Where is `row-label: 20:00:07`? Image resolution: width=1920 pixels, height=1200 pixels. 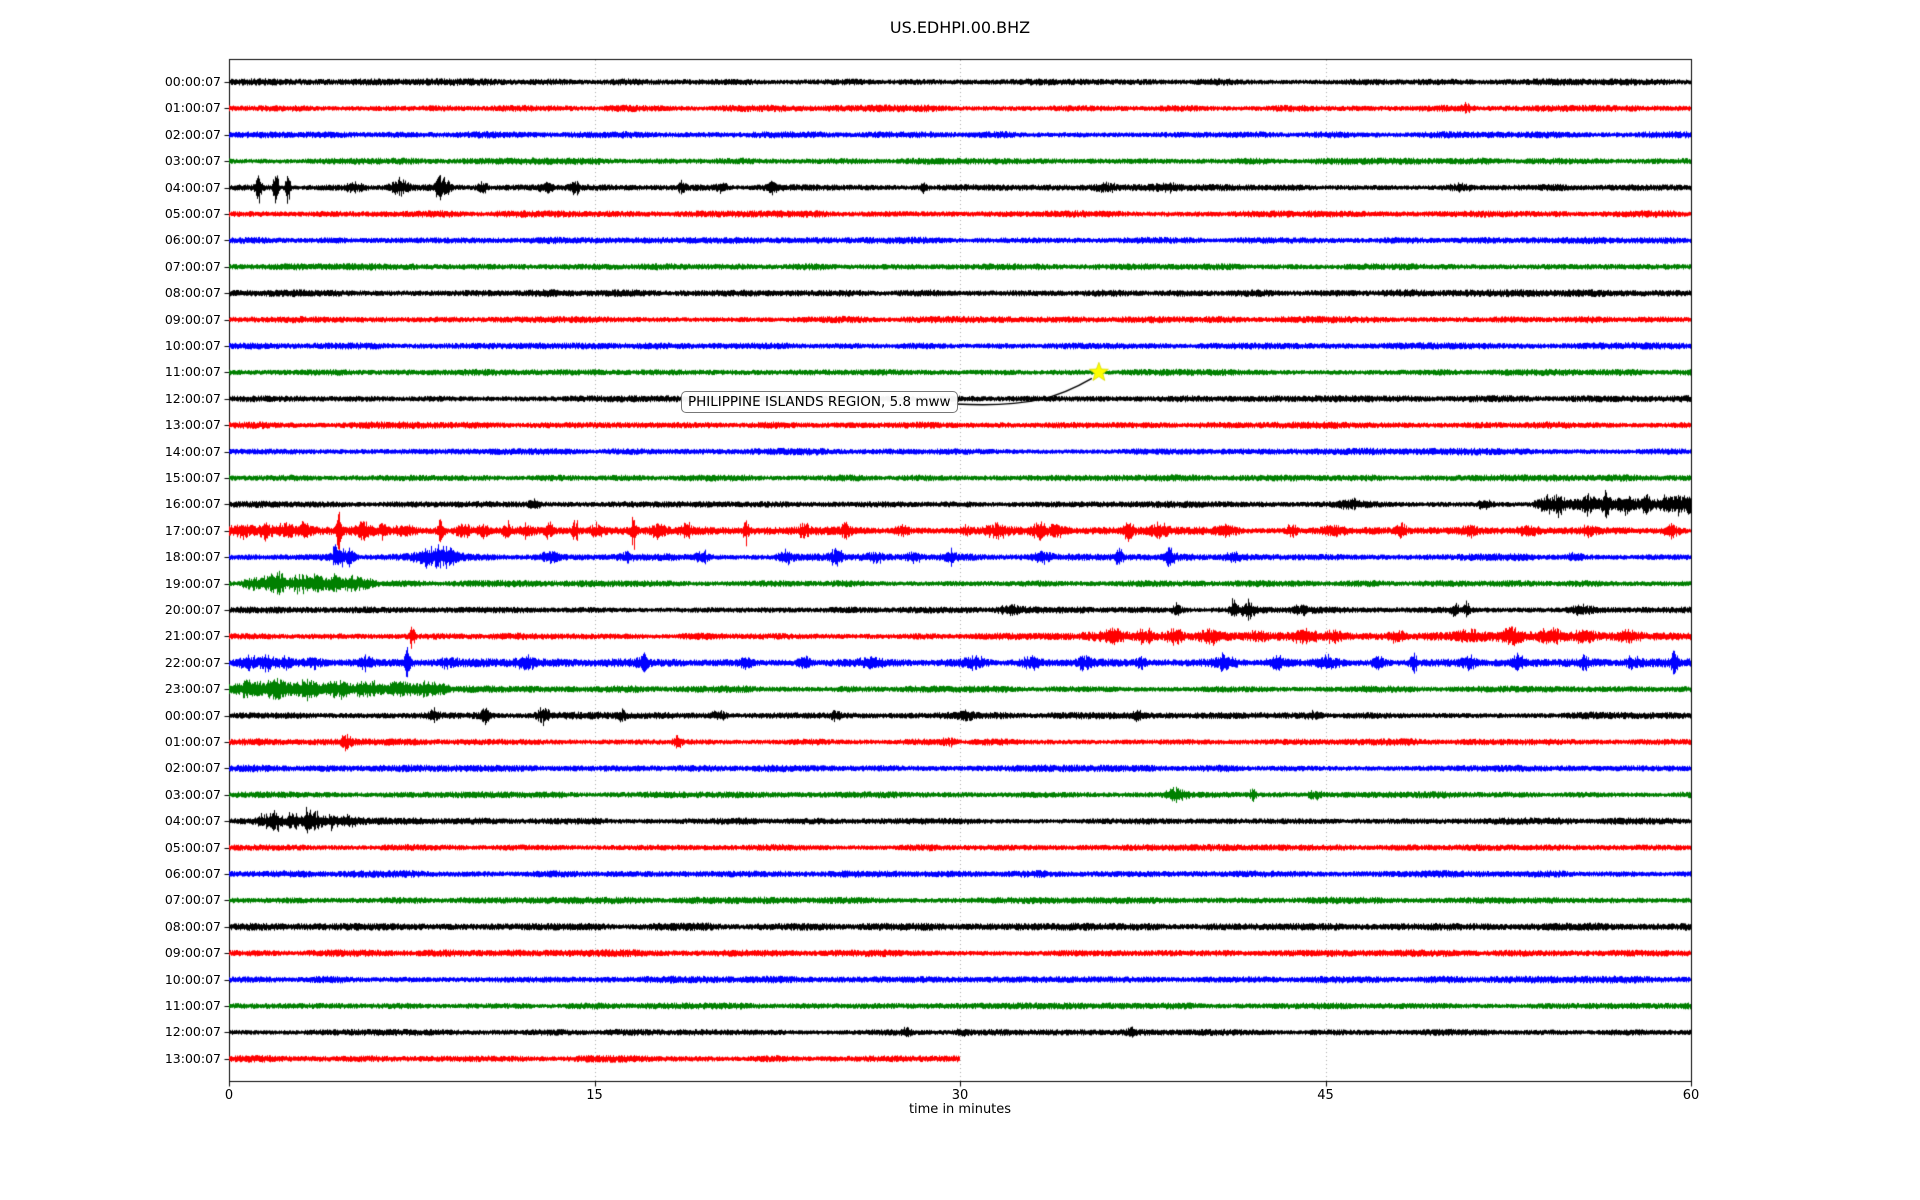 row-label: 20:00:07 is located at coordinates (192, 609).